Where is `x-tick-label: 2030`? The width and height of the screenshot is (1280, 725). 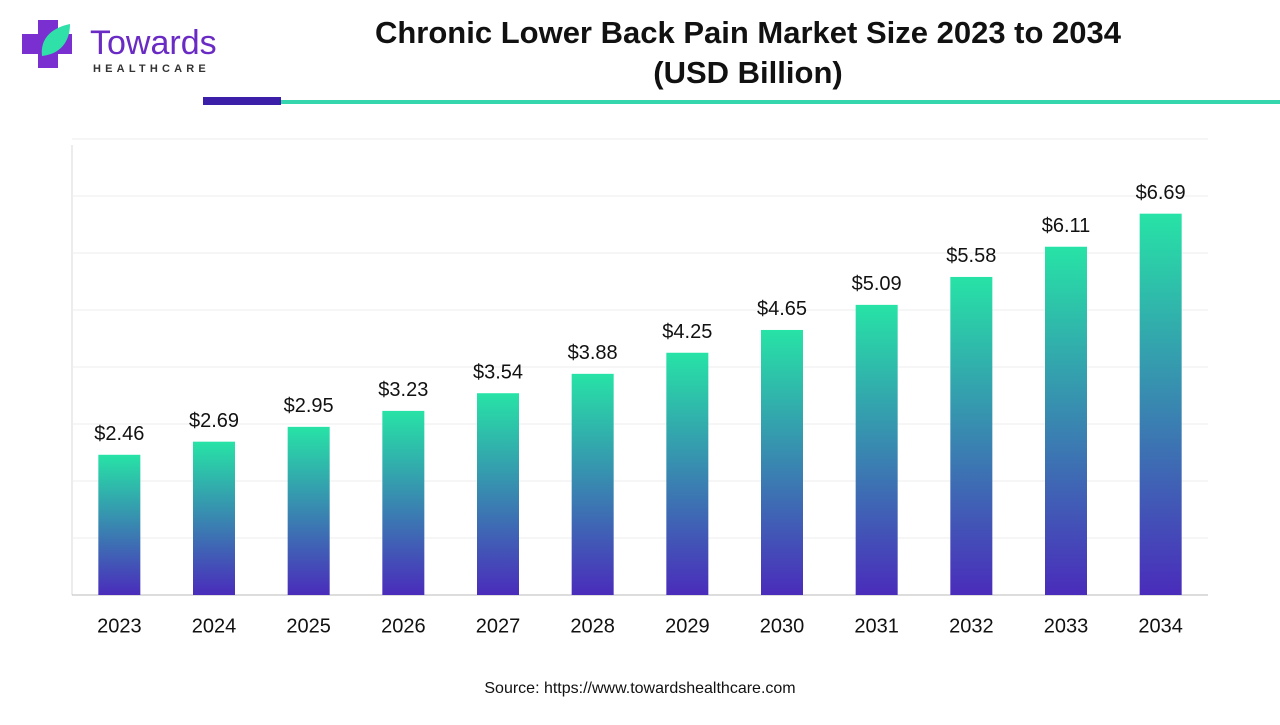 x-tick-label: 2030 is located at coordinates (782, 626).